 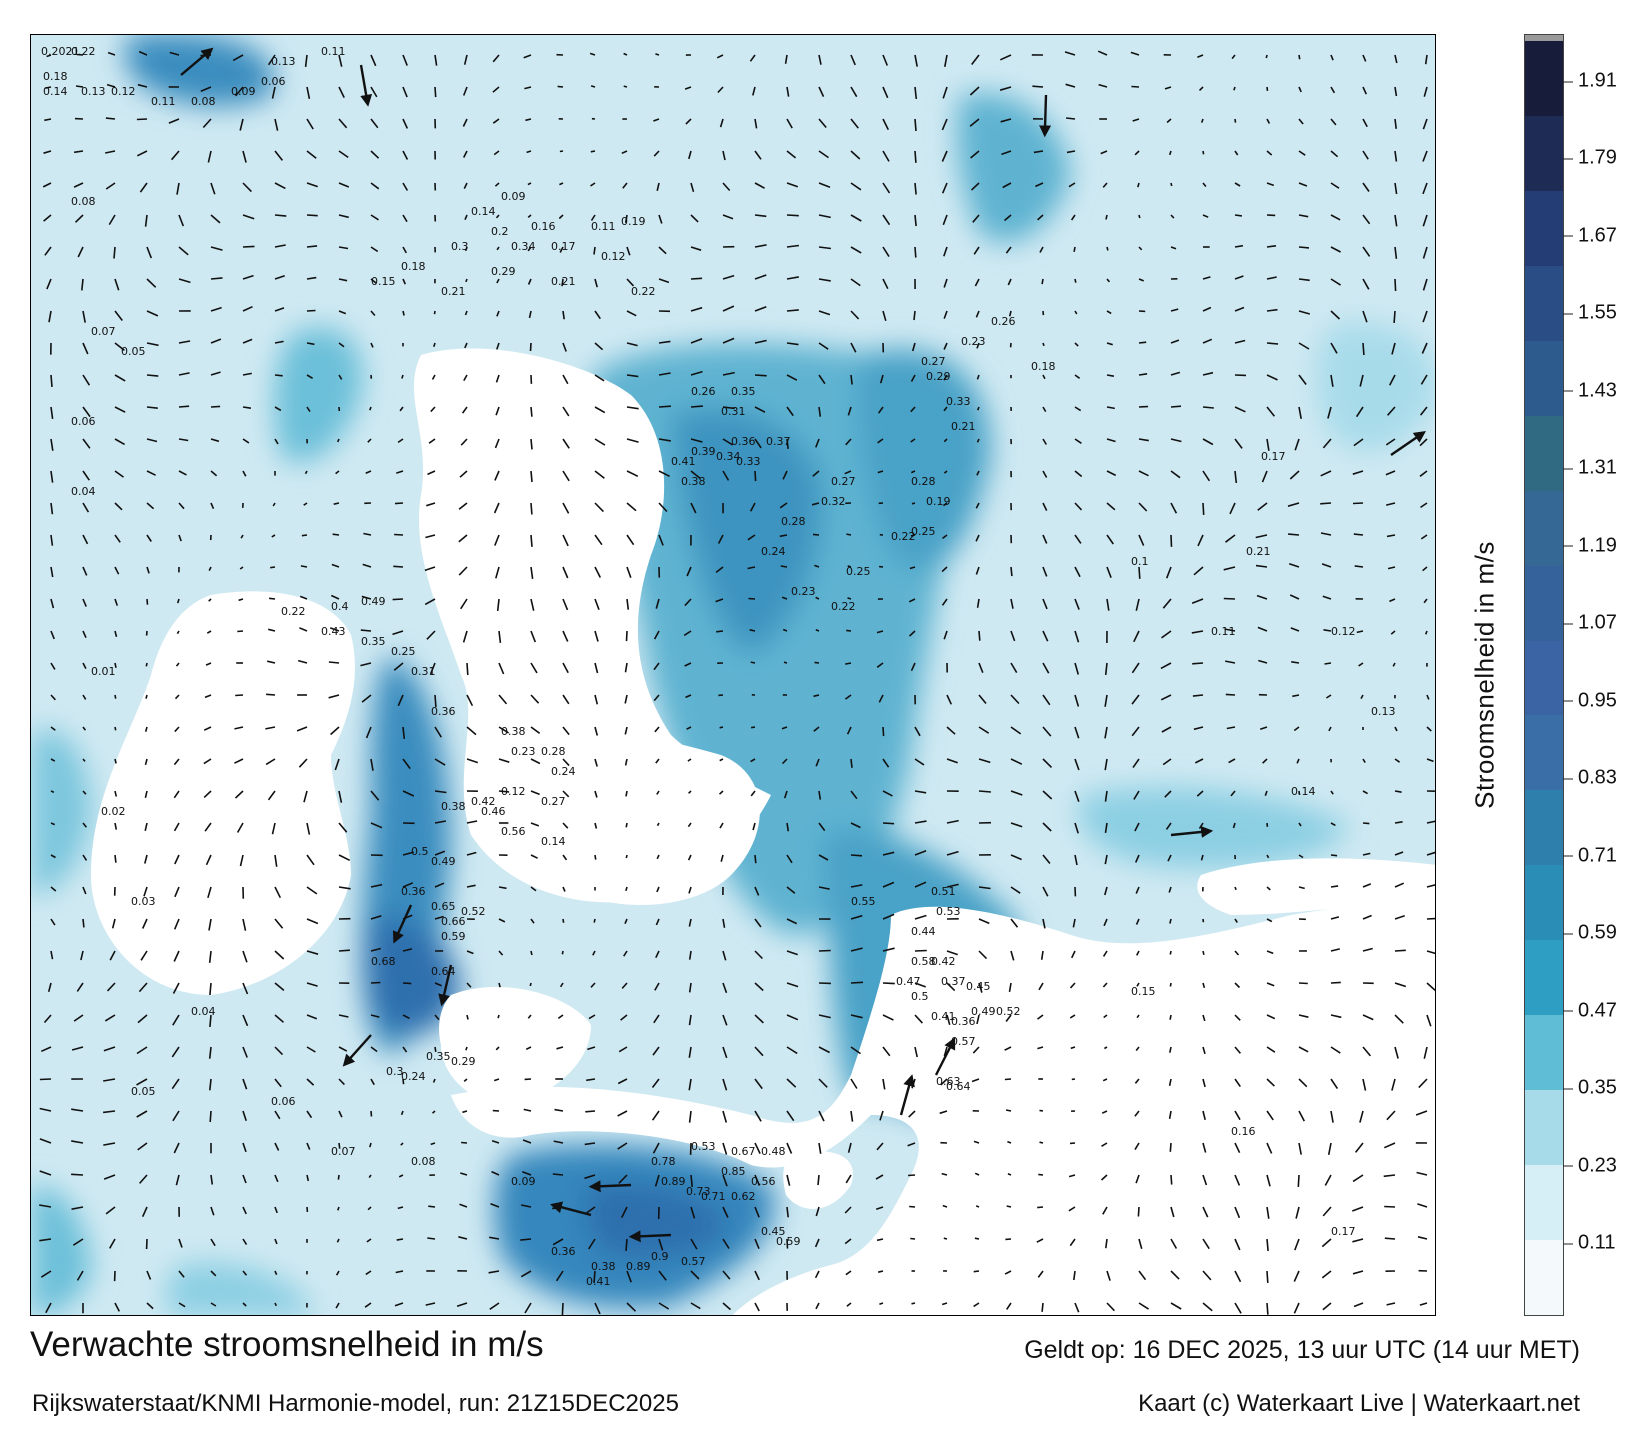 What do you see at coordinates (748, 461) in the screenshot?
I see `speed-value-label: 0.33` at bounding box center [748, 461].